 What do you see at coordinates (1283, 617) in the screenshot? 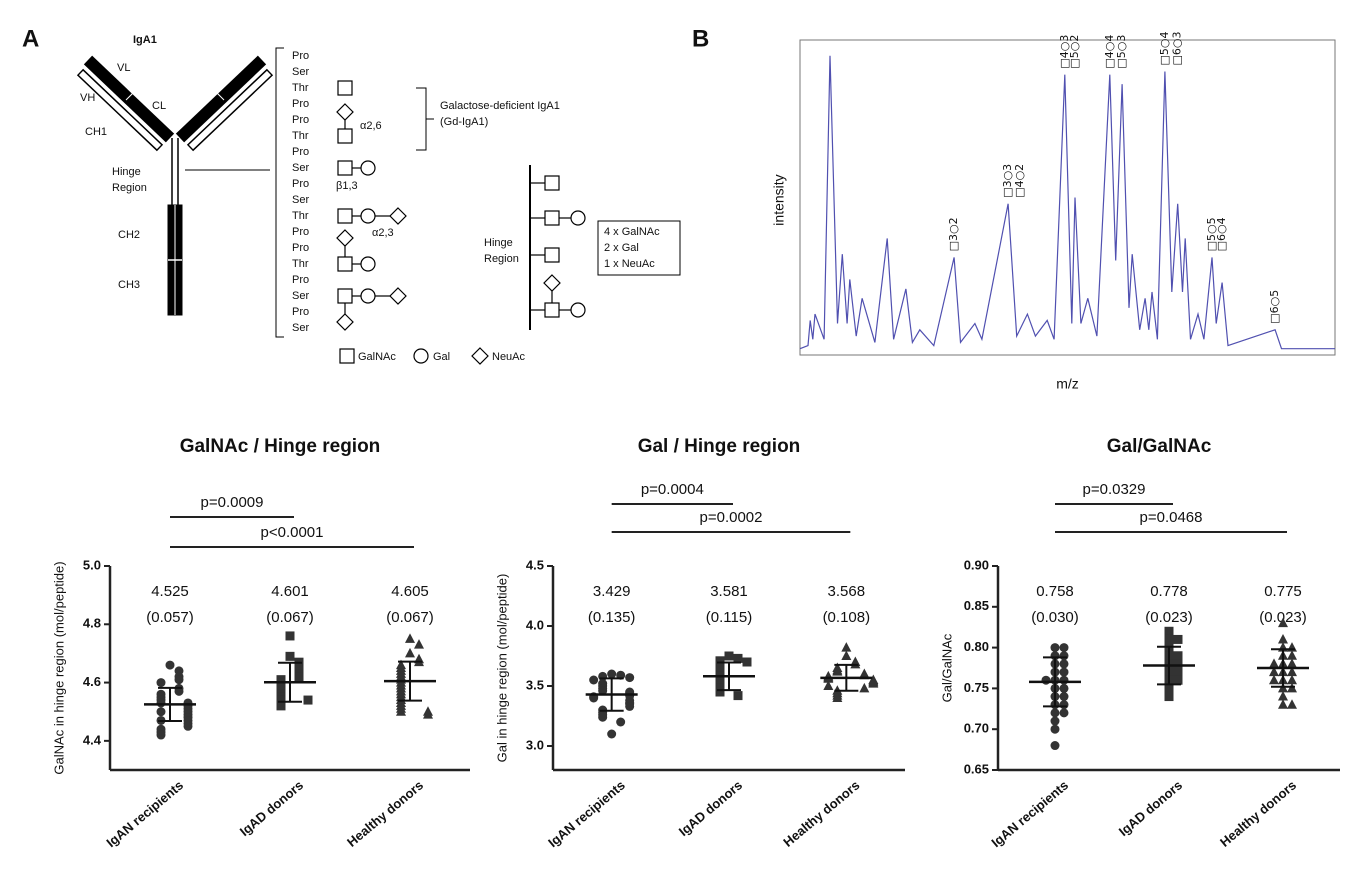
I see `sd-label: (0.023)` at bounding box center [1283, 617].